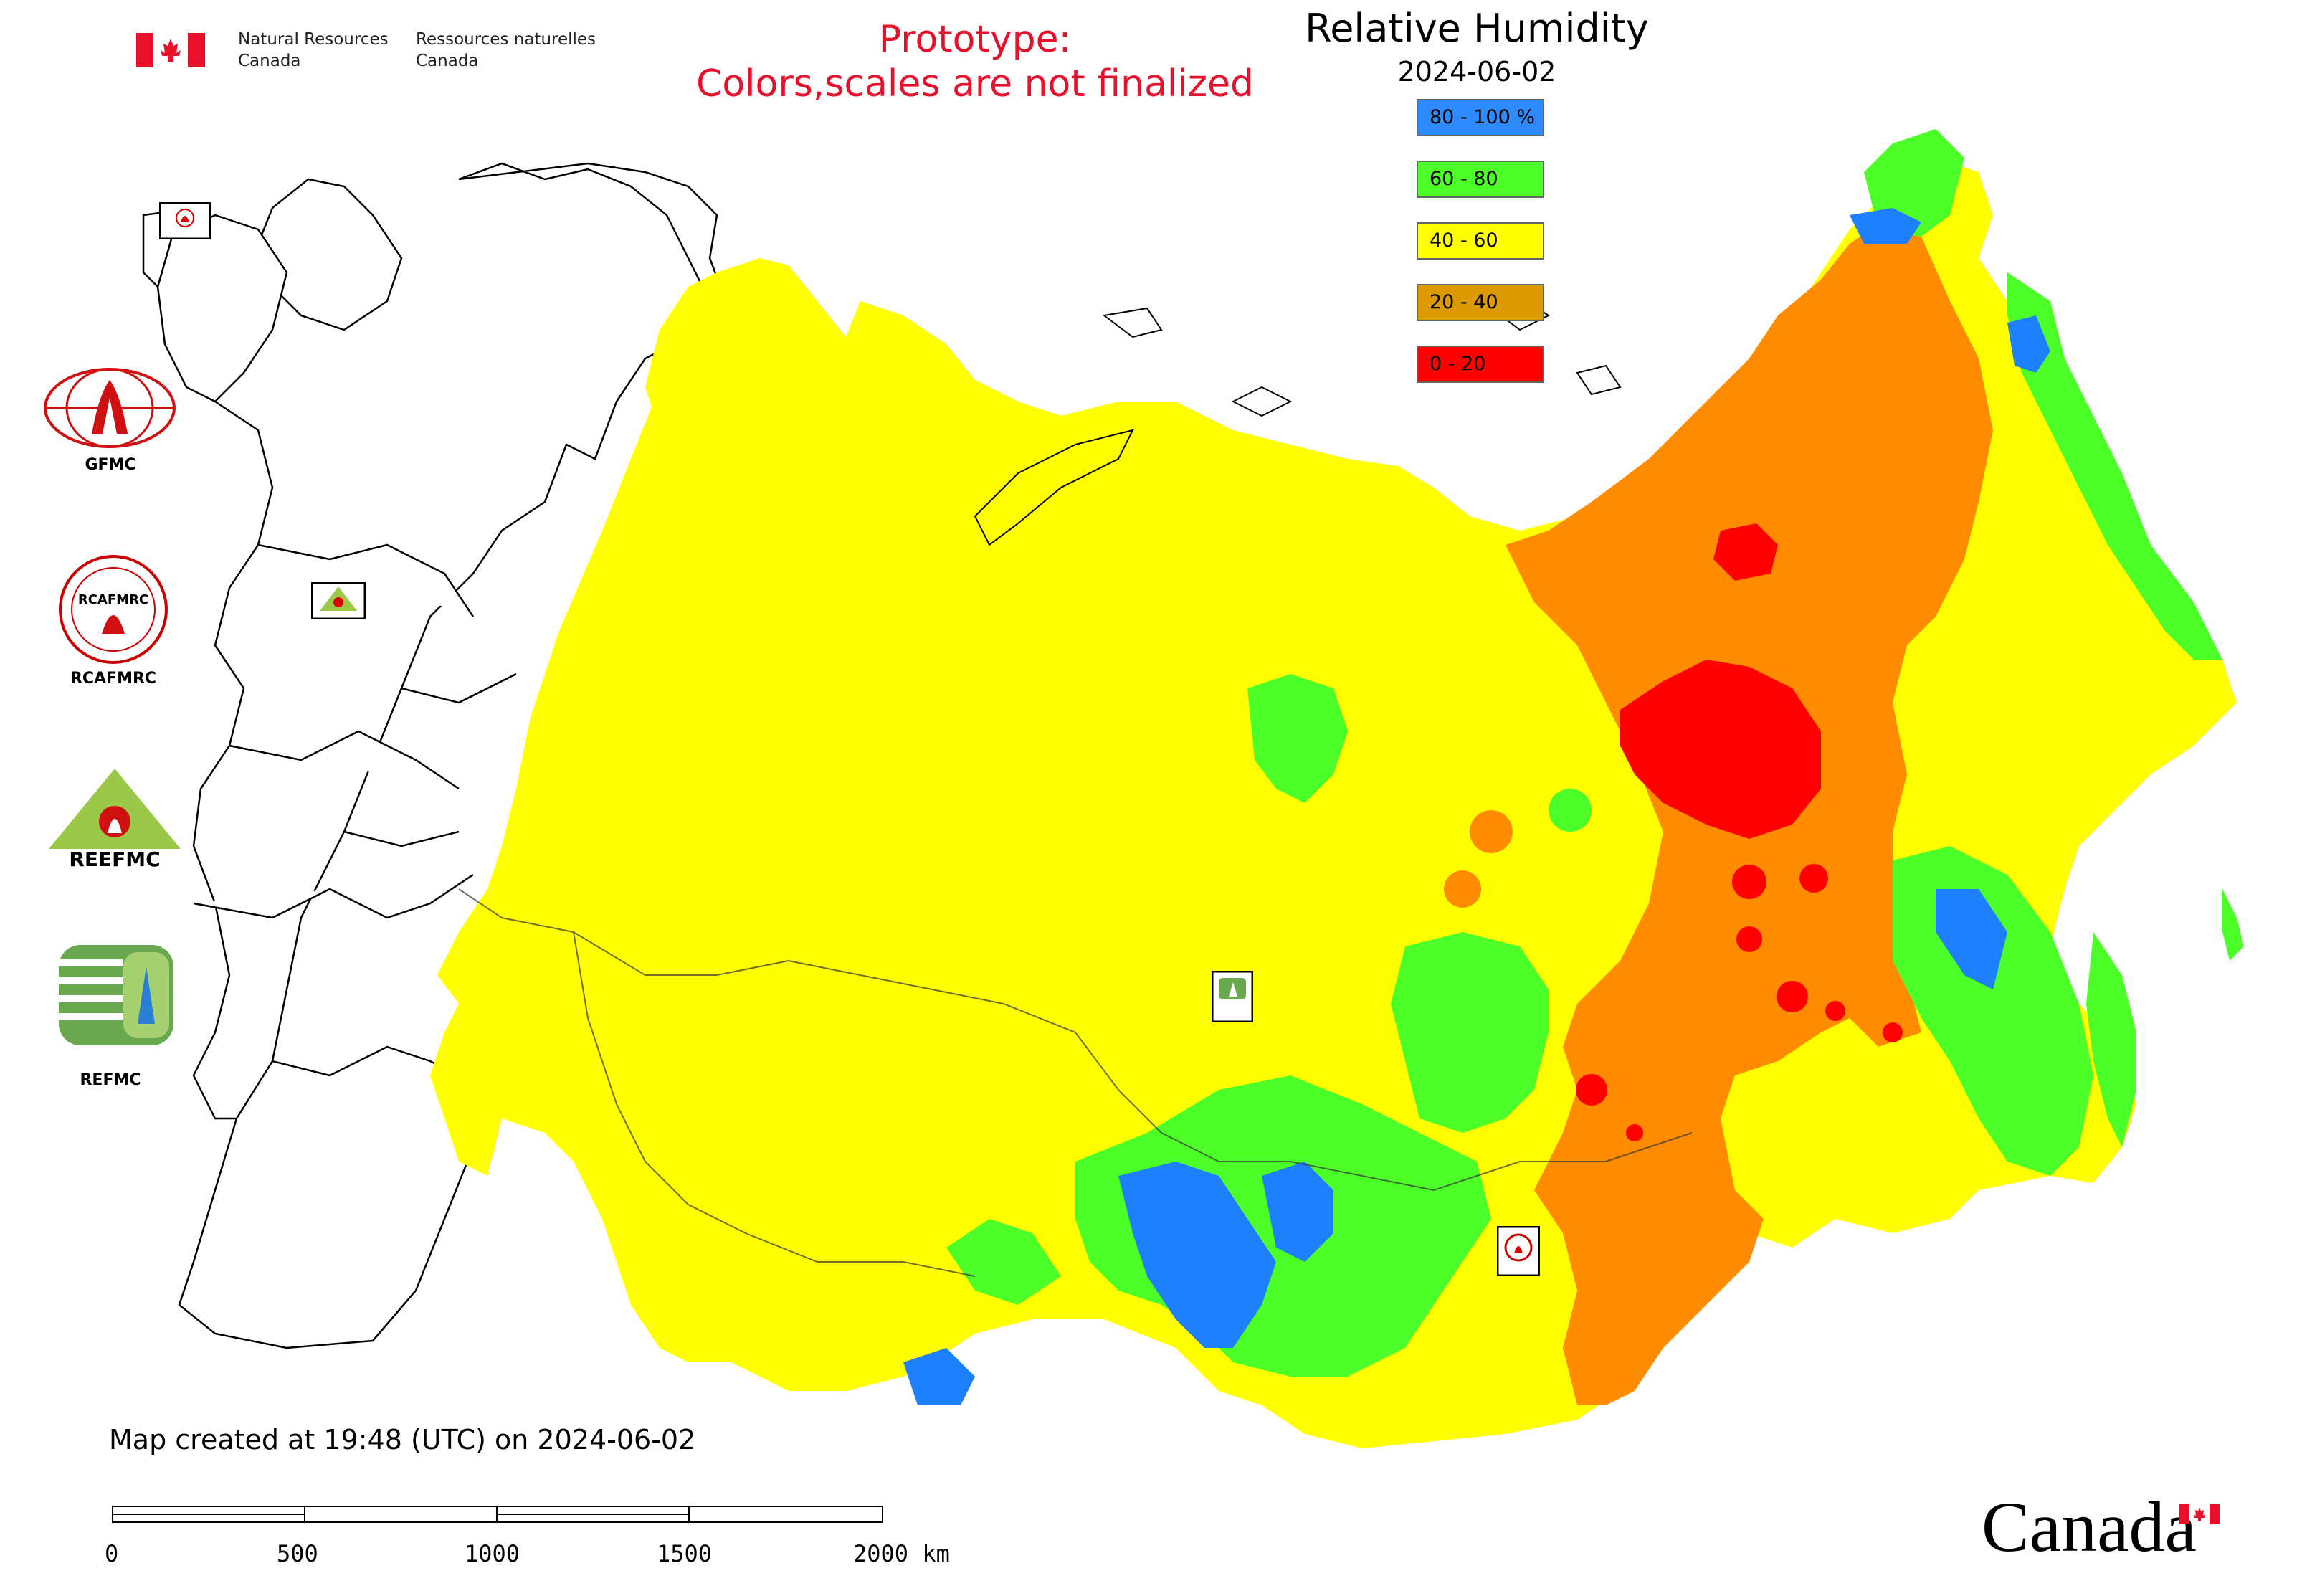  What do you see at coordinates (297, 1553) in the screenshot?
I see `scale-tick-label: 500` at bounding box center [297, 1553].